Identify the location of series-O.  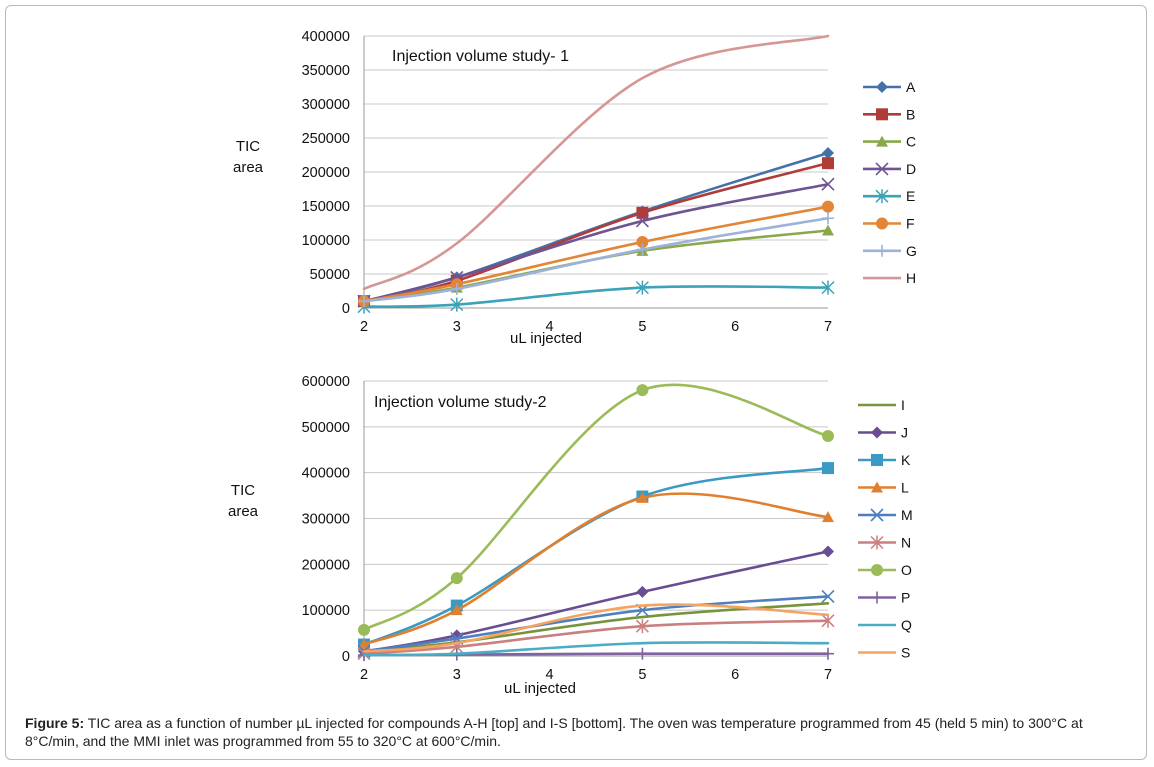
(596, 509).